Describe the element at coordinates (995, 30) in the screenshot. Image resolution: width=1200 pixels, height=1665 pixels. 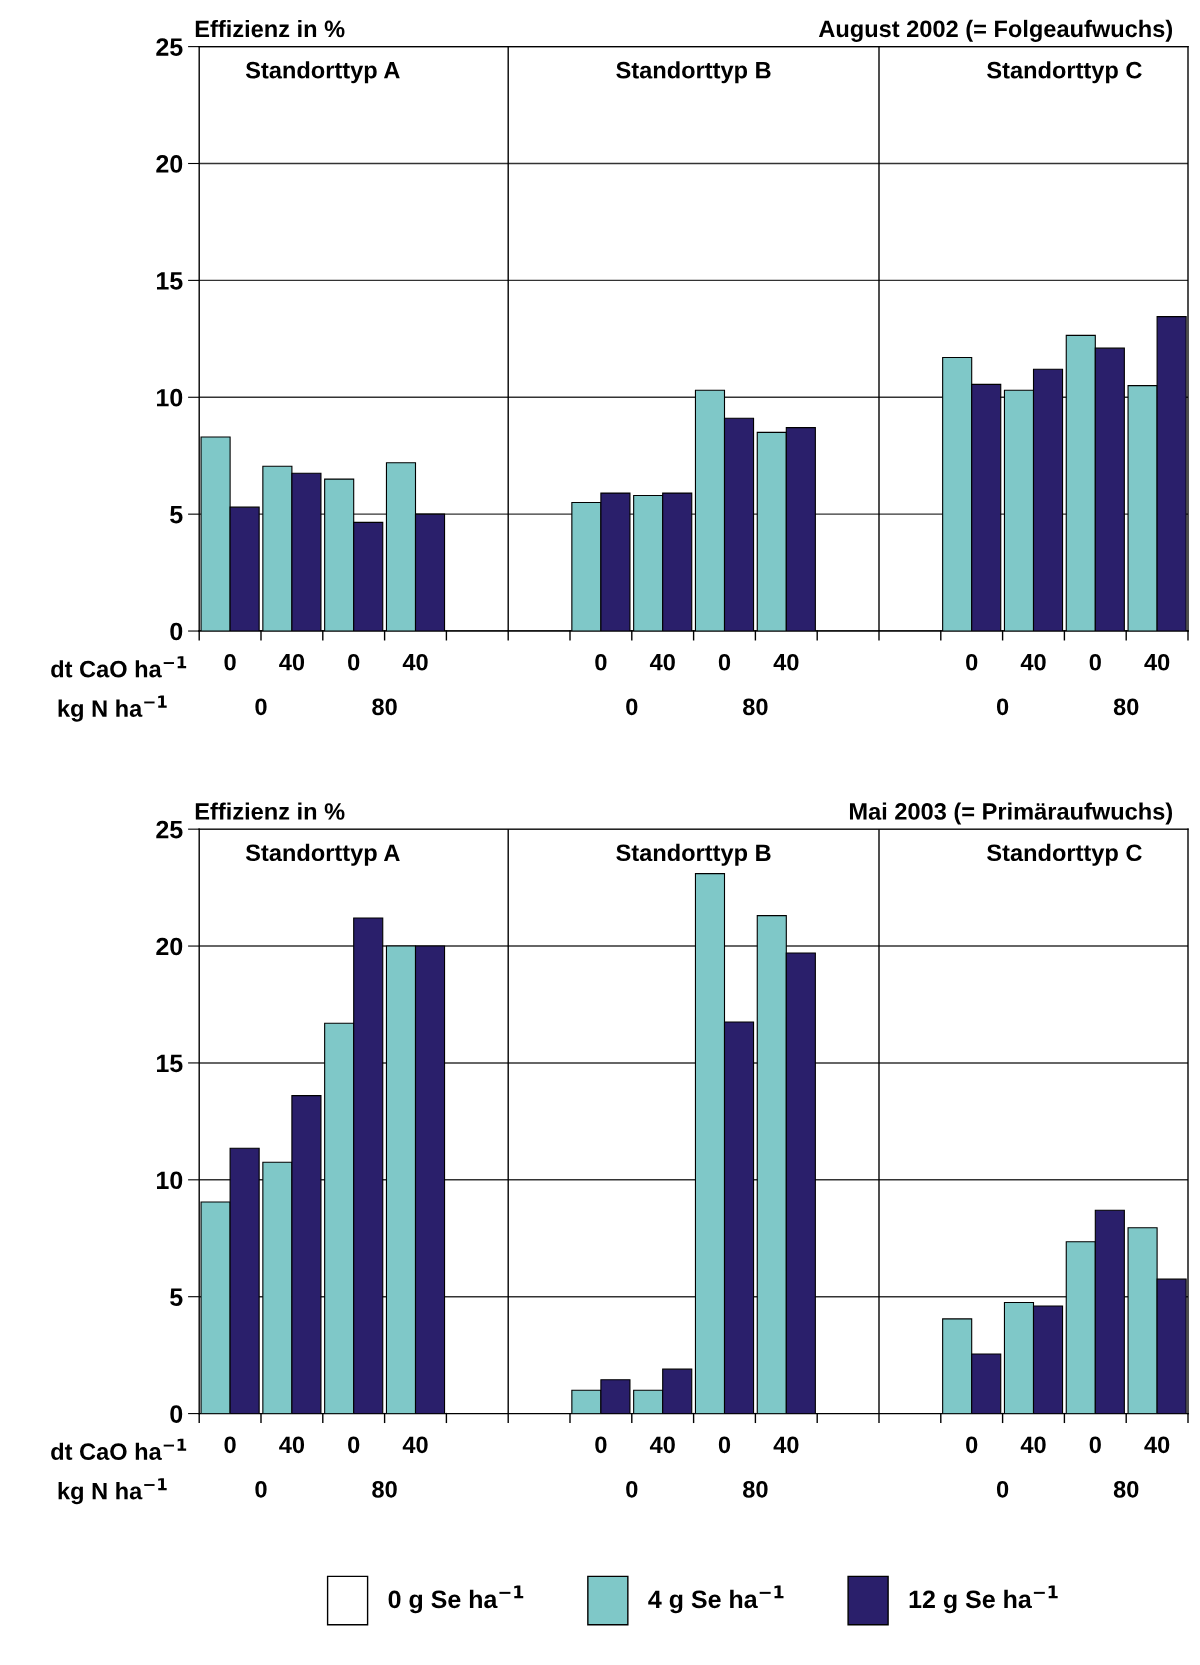
I see `chart-title: August 2002 (= Folgeaufwuchs)` at that location.